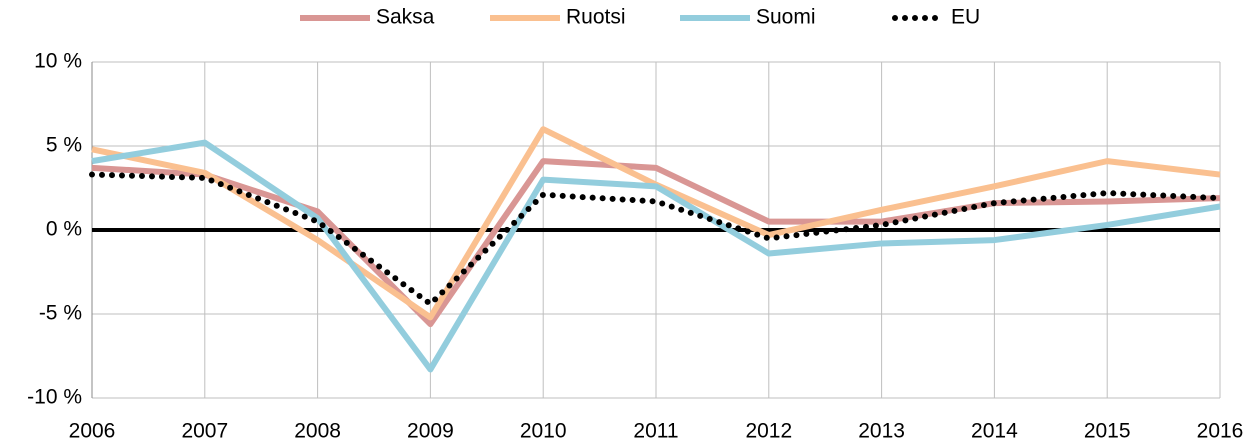 Image resolution: width=1257 pixels, height=443 pixels. Describe the element at coordinates (655, 431) in the screenshot. I see `x-tick-label: 2011` at that location.